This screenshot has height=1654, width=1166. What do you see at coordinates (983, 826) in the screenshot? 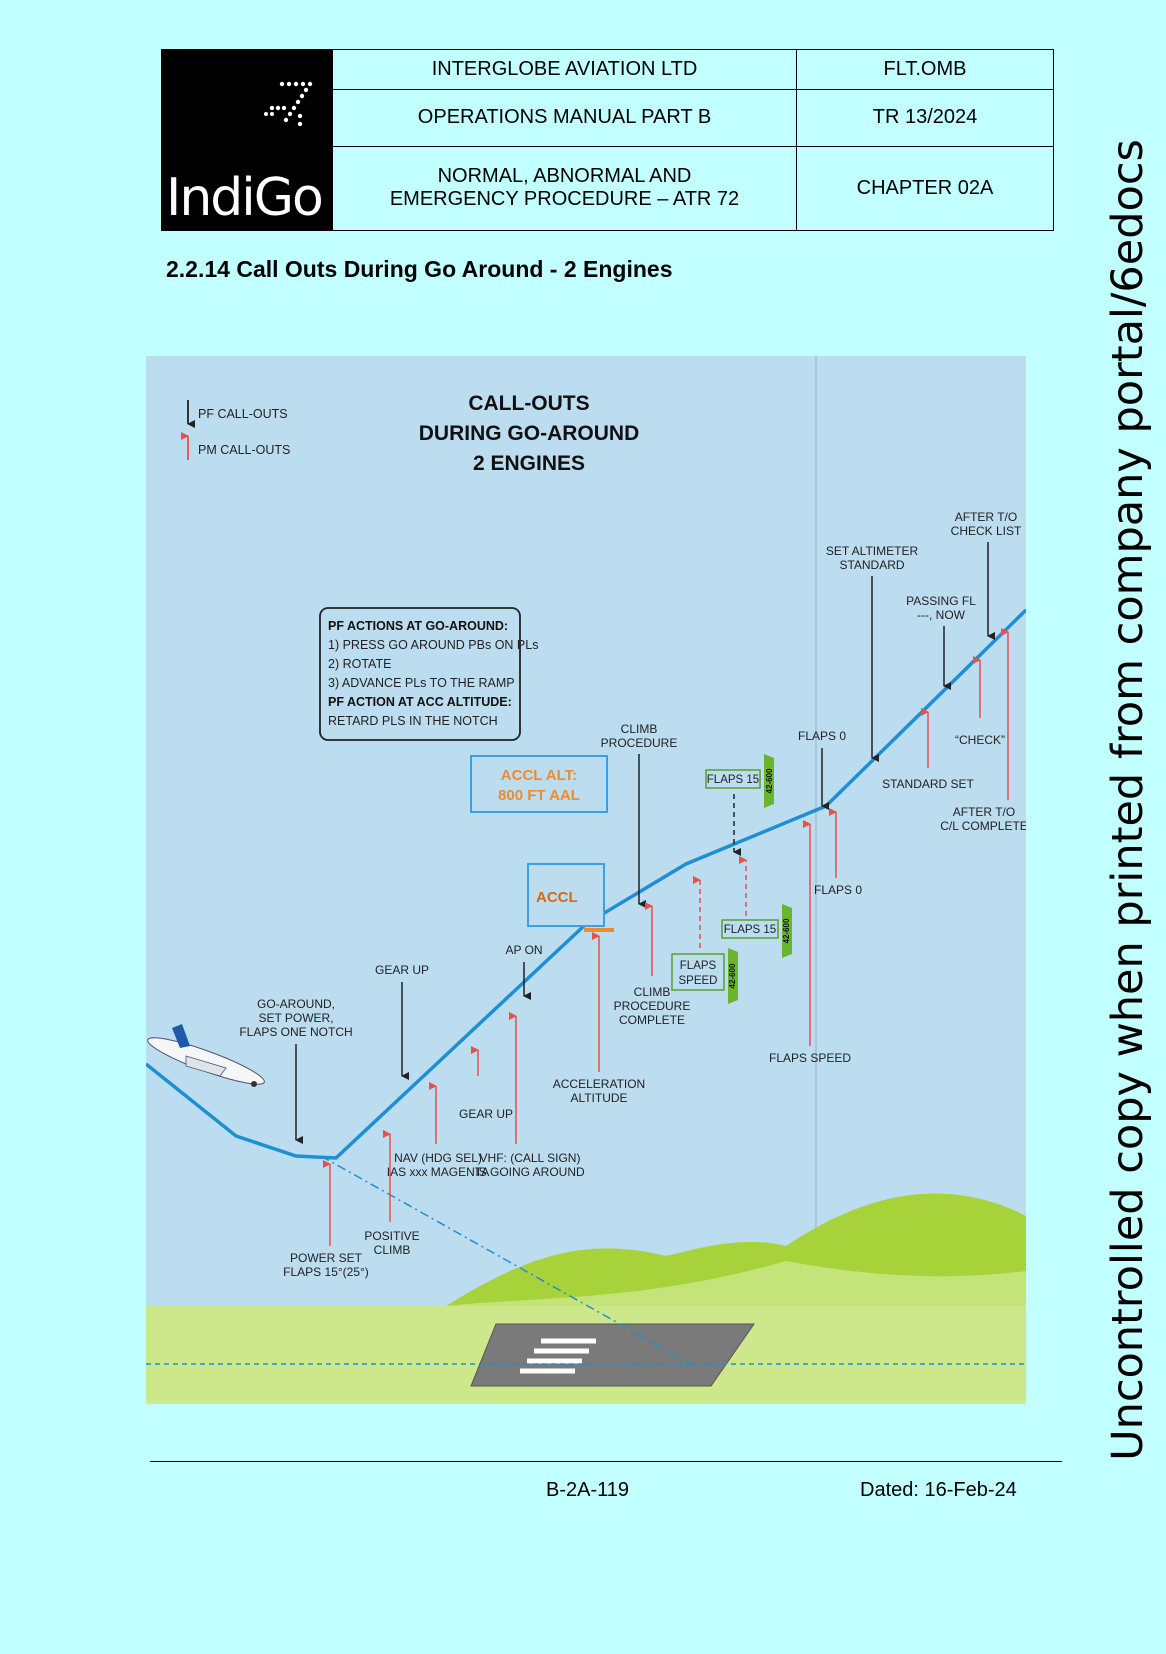
I see `after-to-complete-line2: C/L COMPLETE` at bounding box center [983, 826].